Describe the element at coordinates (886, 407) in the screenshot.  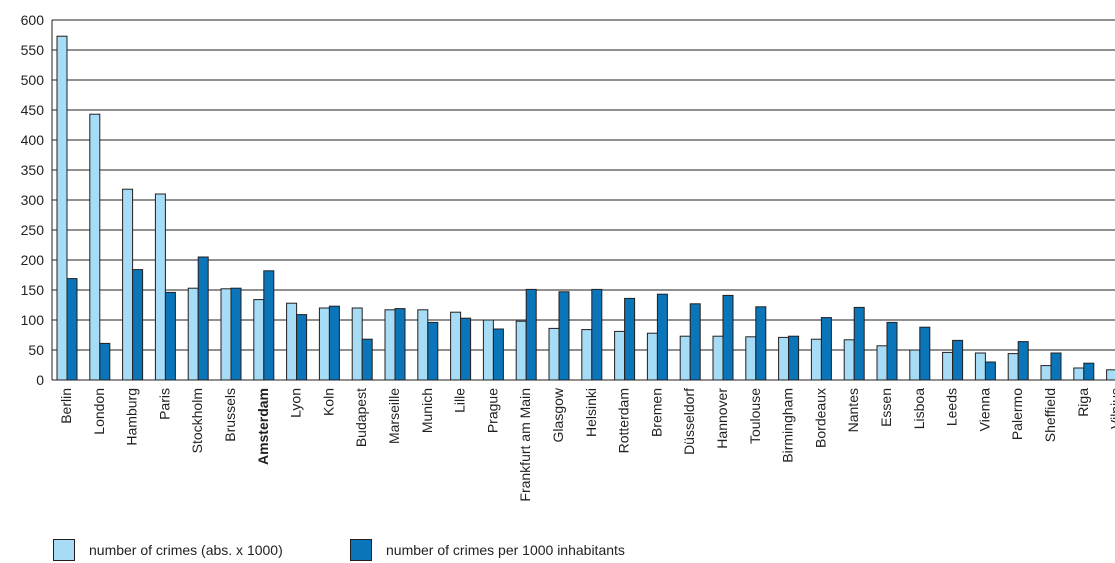
I see `x-category-label: Essen` at that location.